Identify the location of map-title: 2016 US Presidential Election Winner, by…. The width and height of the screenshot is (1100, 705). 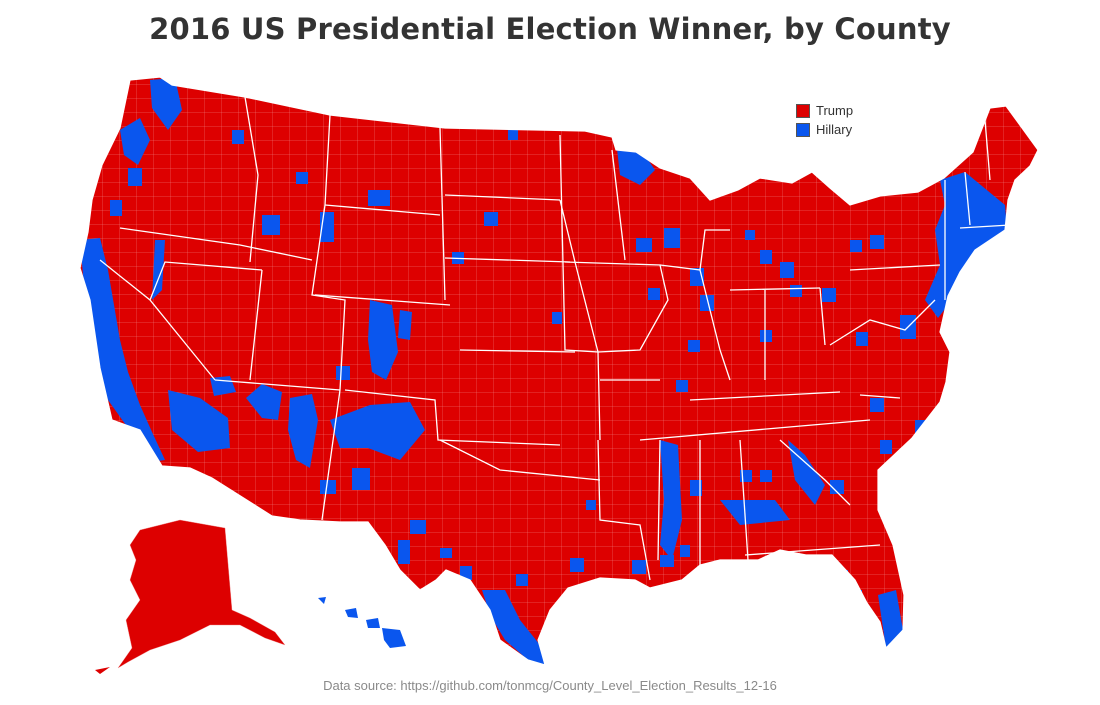
(550, 29).